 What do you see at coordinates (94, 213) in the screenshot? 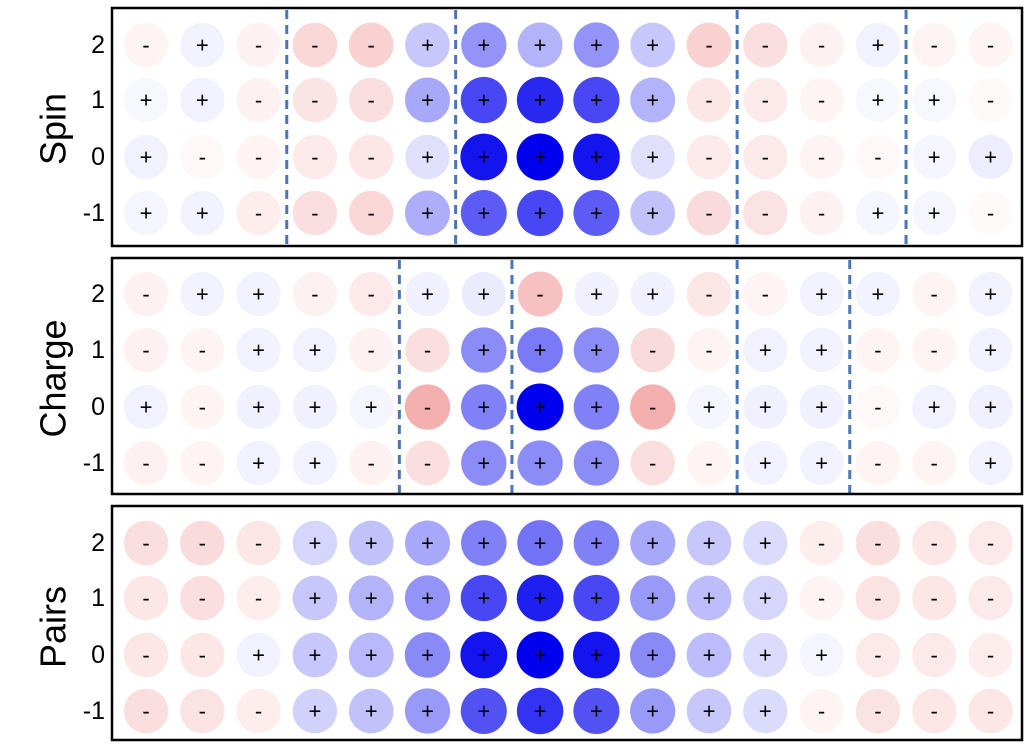
I see `y-tick-label: -1` at bounding box center [94, 213].